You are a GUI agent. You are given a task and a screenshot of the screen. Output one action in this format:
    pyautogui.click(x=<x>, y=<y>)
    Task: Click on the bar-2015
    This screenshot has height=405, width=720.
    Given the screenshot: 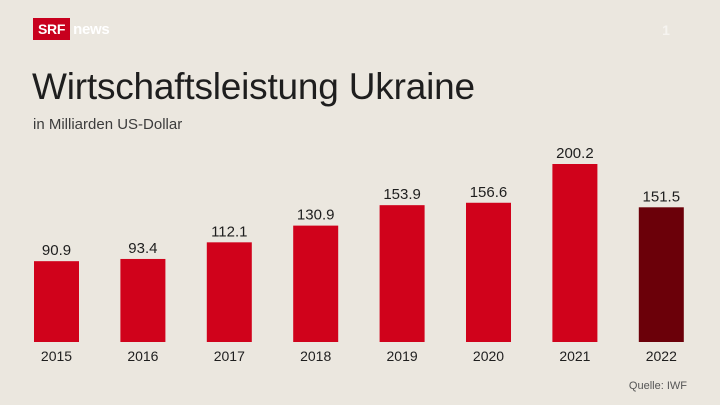 What is the action you would take?
    pyautogui.click(x=56, y=301)
    